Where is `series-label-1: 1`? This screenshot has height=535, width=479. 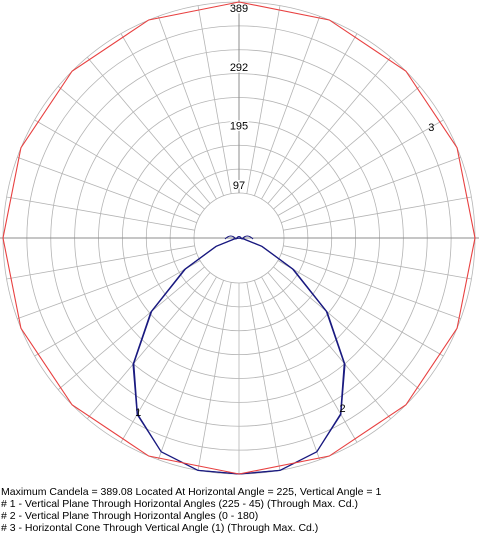
series-label-1: 1 is located at coordinates (138, 413).